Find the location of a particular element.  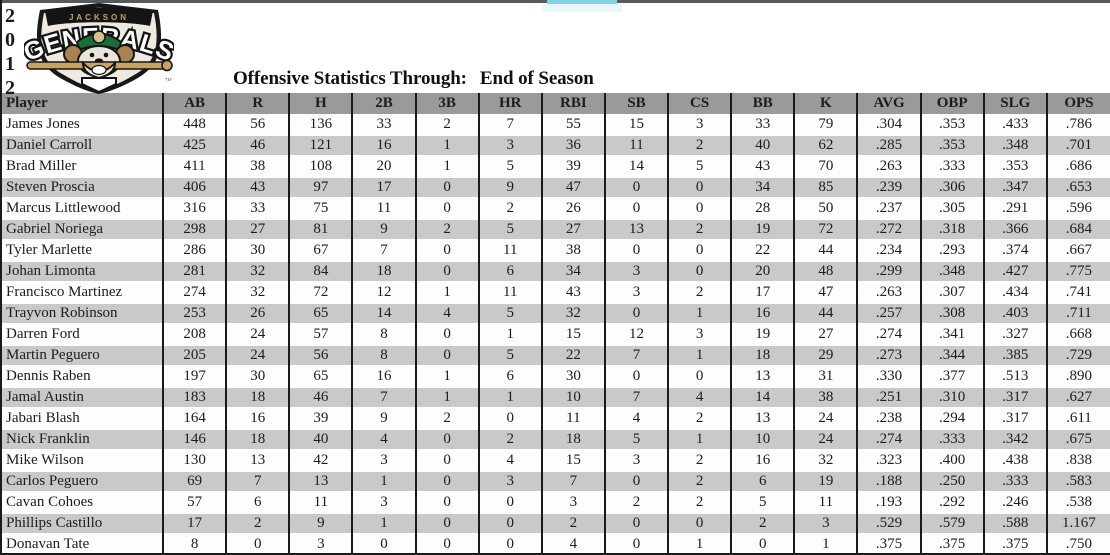

player-name: Phillips Castillo is located at coordinates (82, 523).